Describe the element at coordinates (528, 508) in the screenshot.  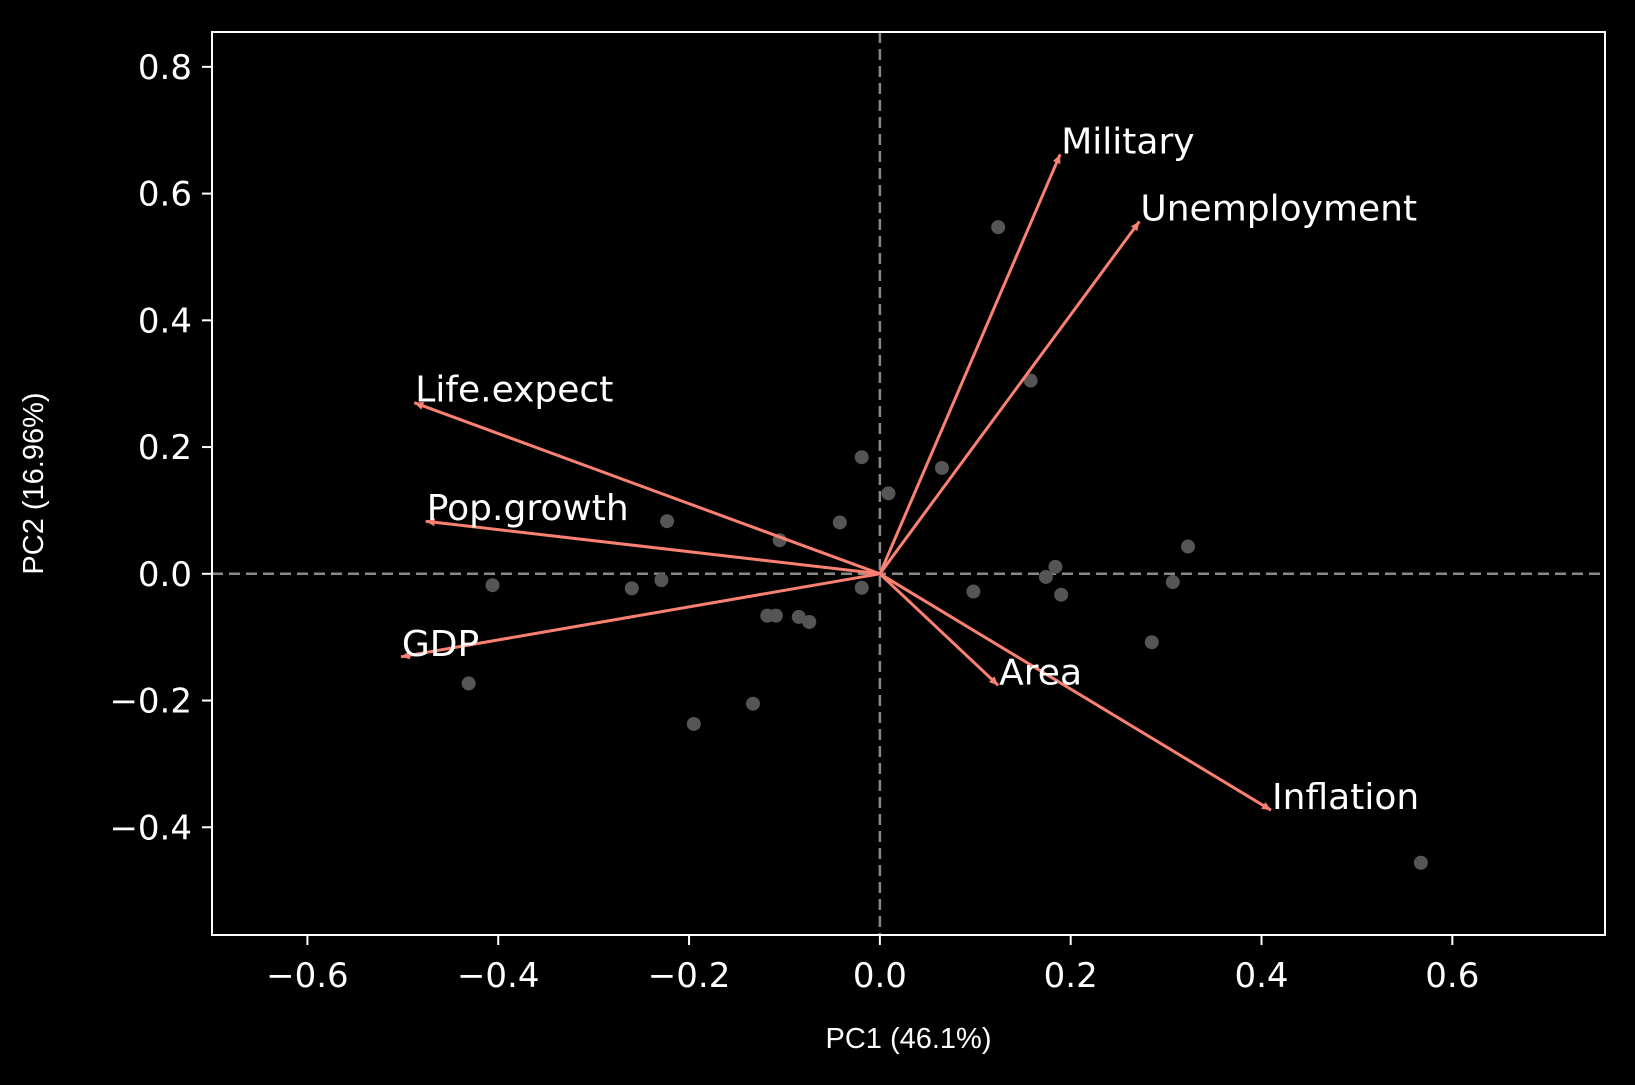
I see `loading-label: Pop.growth` at that location.